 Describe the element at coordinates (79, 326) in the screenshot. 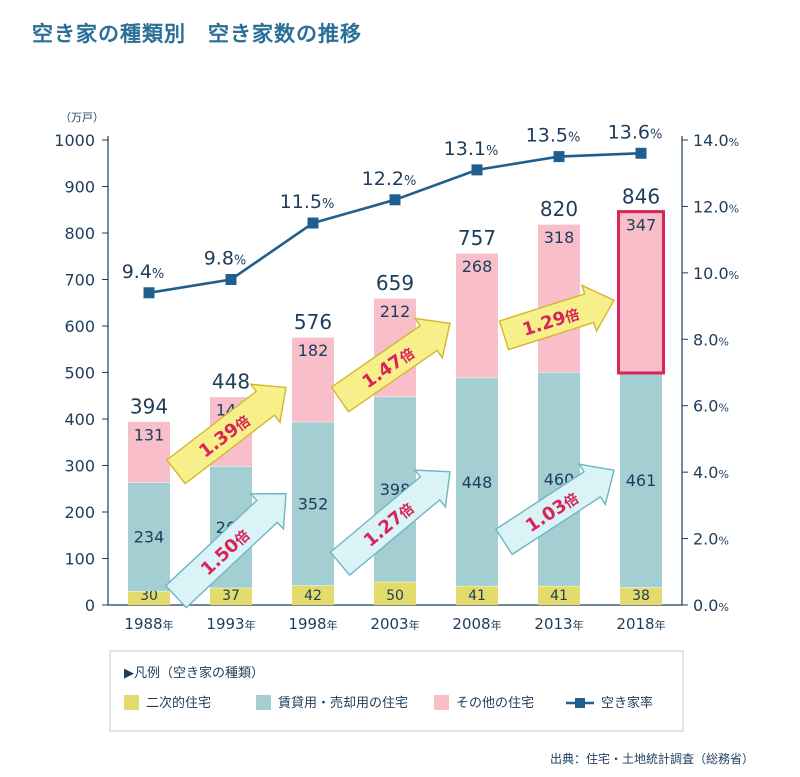

I see `y-left-tick-label: 600` at that location.